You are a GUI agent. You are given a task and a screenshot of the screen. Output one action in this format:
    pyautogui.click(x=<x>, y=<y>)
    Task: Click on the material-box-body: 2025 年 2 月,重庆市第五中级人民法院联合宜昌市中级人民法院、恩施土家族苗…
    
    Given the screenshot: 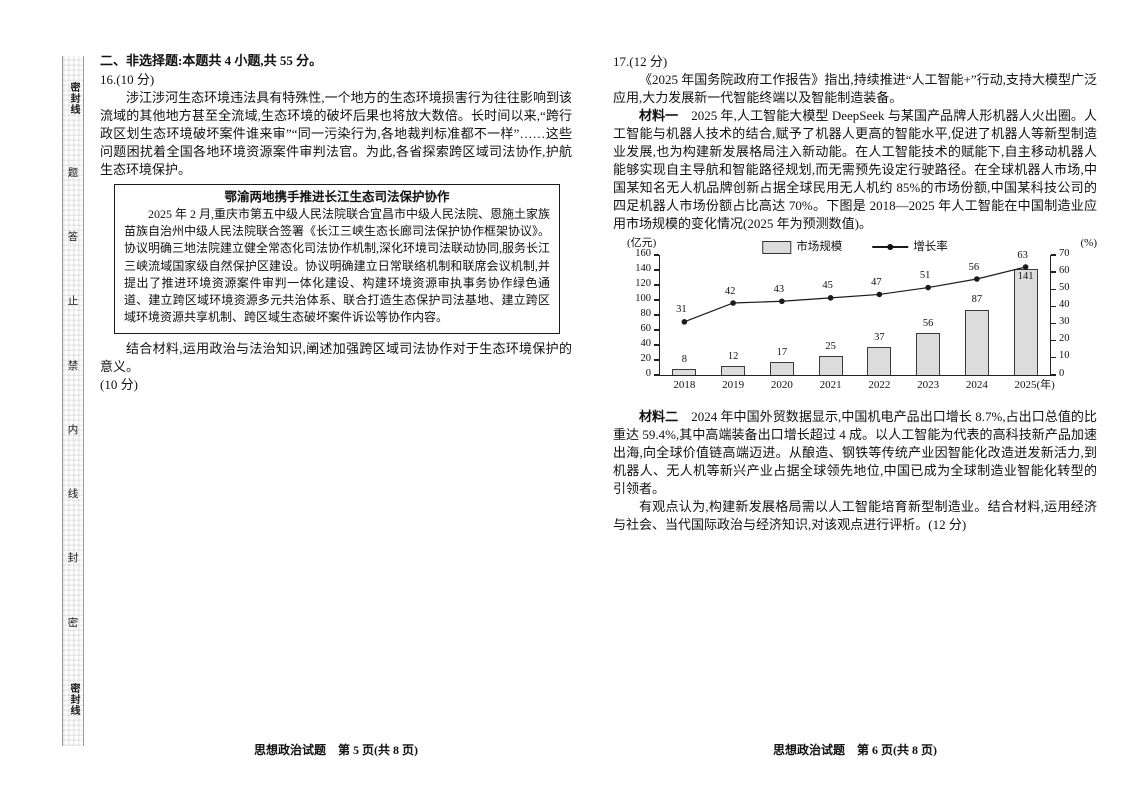 What is the action you would take?
    pyautogui.click(x=337, y=266)
    